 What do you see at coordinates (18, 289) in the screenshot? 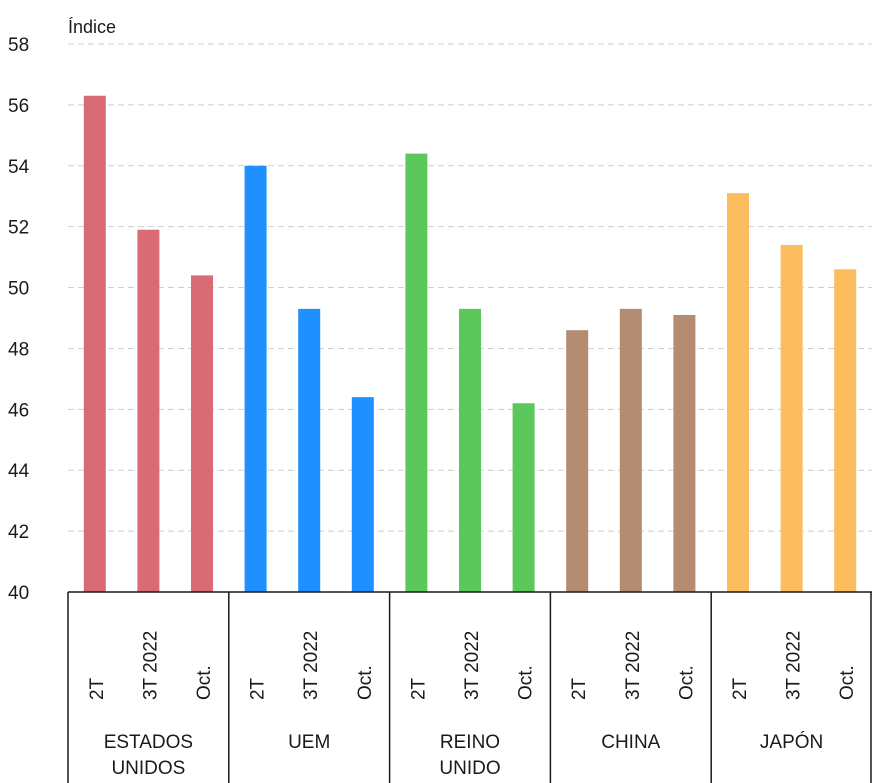
I see `y-tick-label: 50` at bounding box center [18, 289].